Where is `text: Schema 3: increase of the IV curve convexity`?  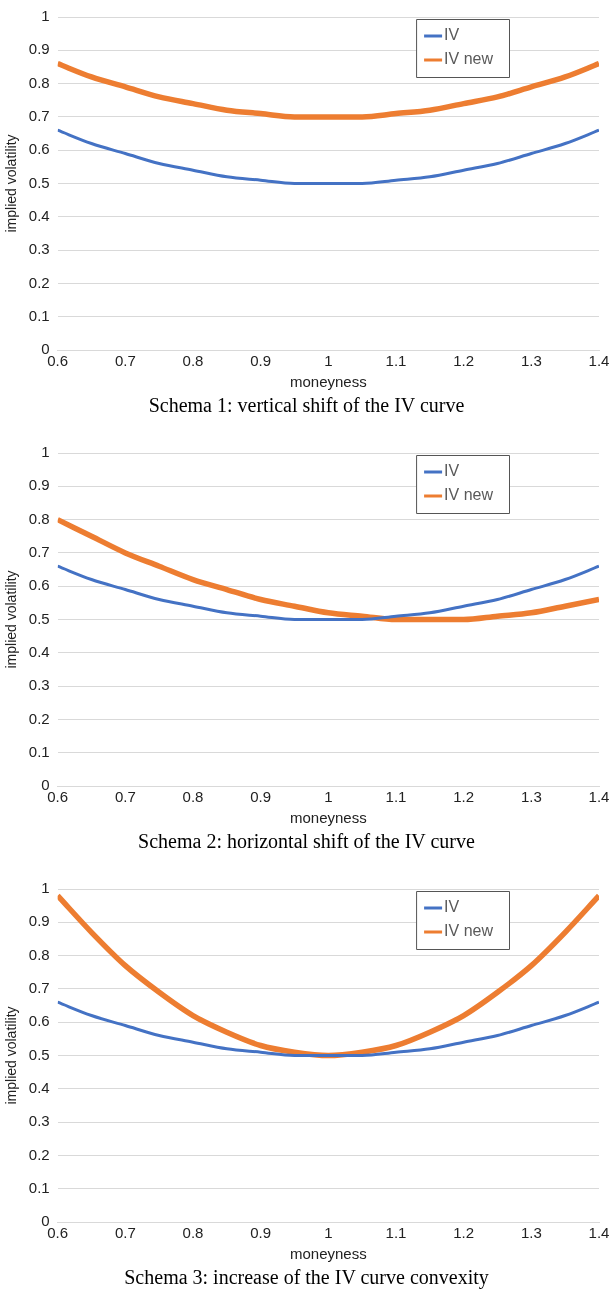 text: Schema 3: increase of the IV curve convexity is located at coordinates (306, 1277).